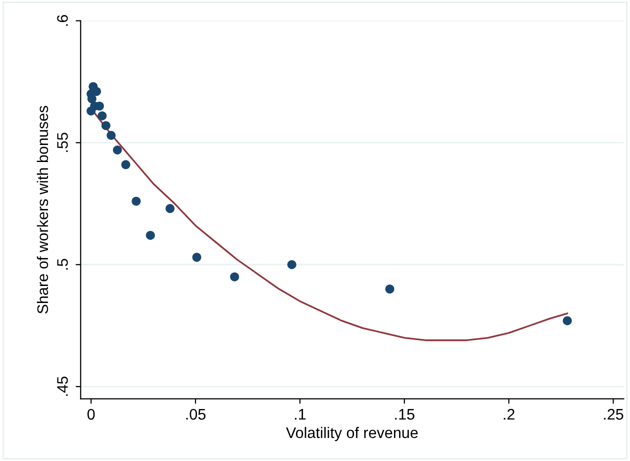 Image resolution: width=630 pixels, height=461 pixels. Describe the element at coordinates (42, 210) in the screenshot. I see `y-axis-title: Share of workers with bonuses` at that location.